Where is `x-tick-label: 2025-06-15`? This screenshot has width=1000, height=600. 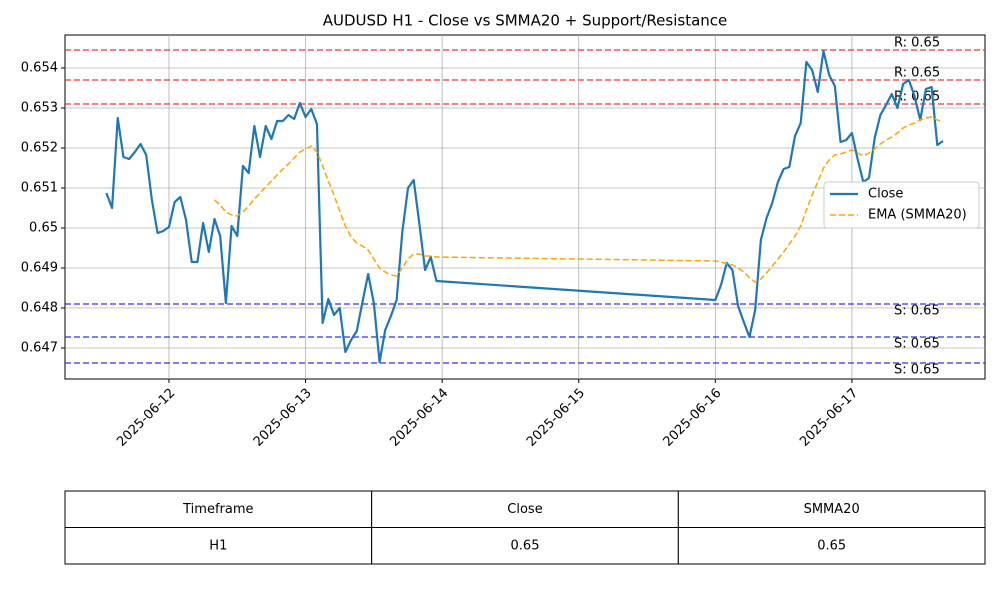
x-tick-label: 2025-06-15 is located at coordinates (556, 418).